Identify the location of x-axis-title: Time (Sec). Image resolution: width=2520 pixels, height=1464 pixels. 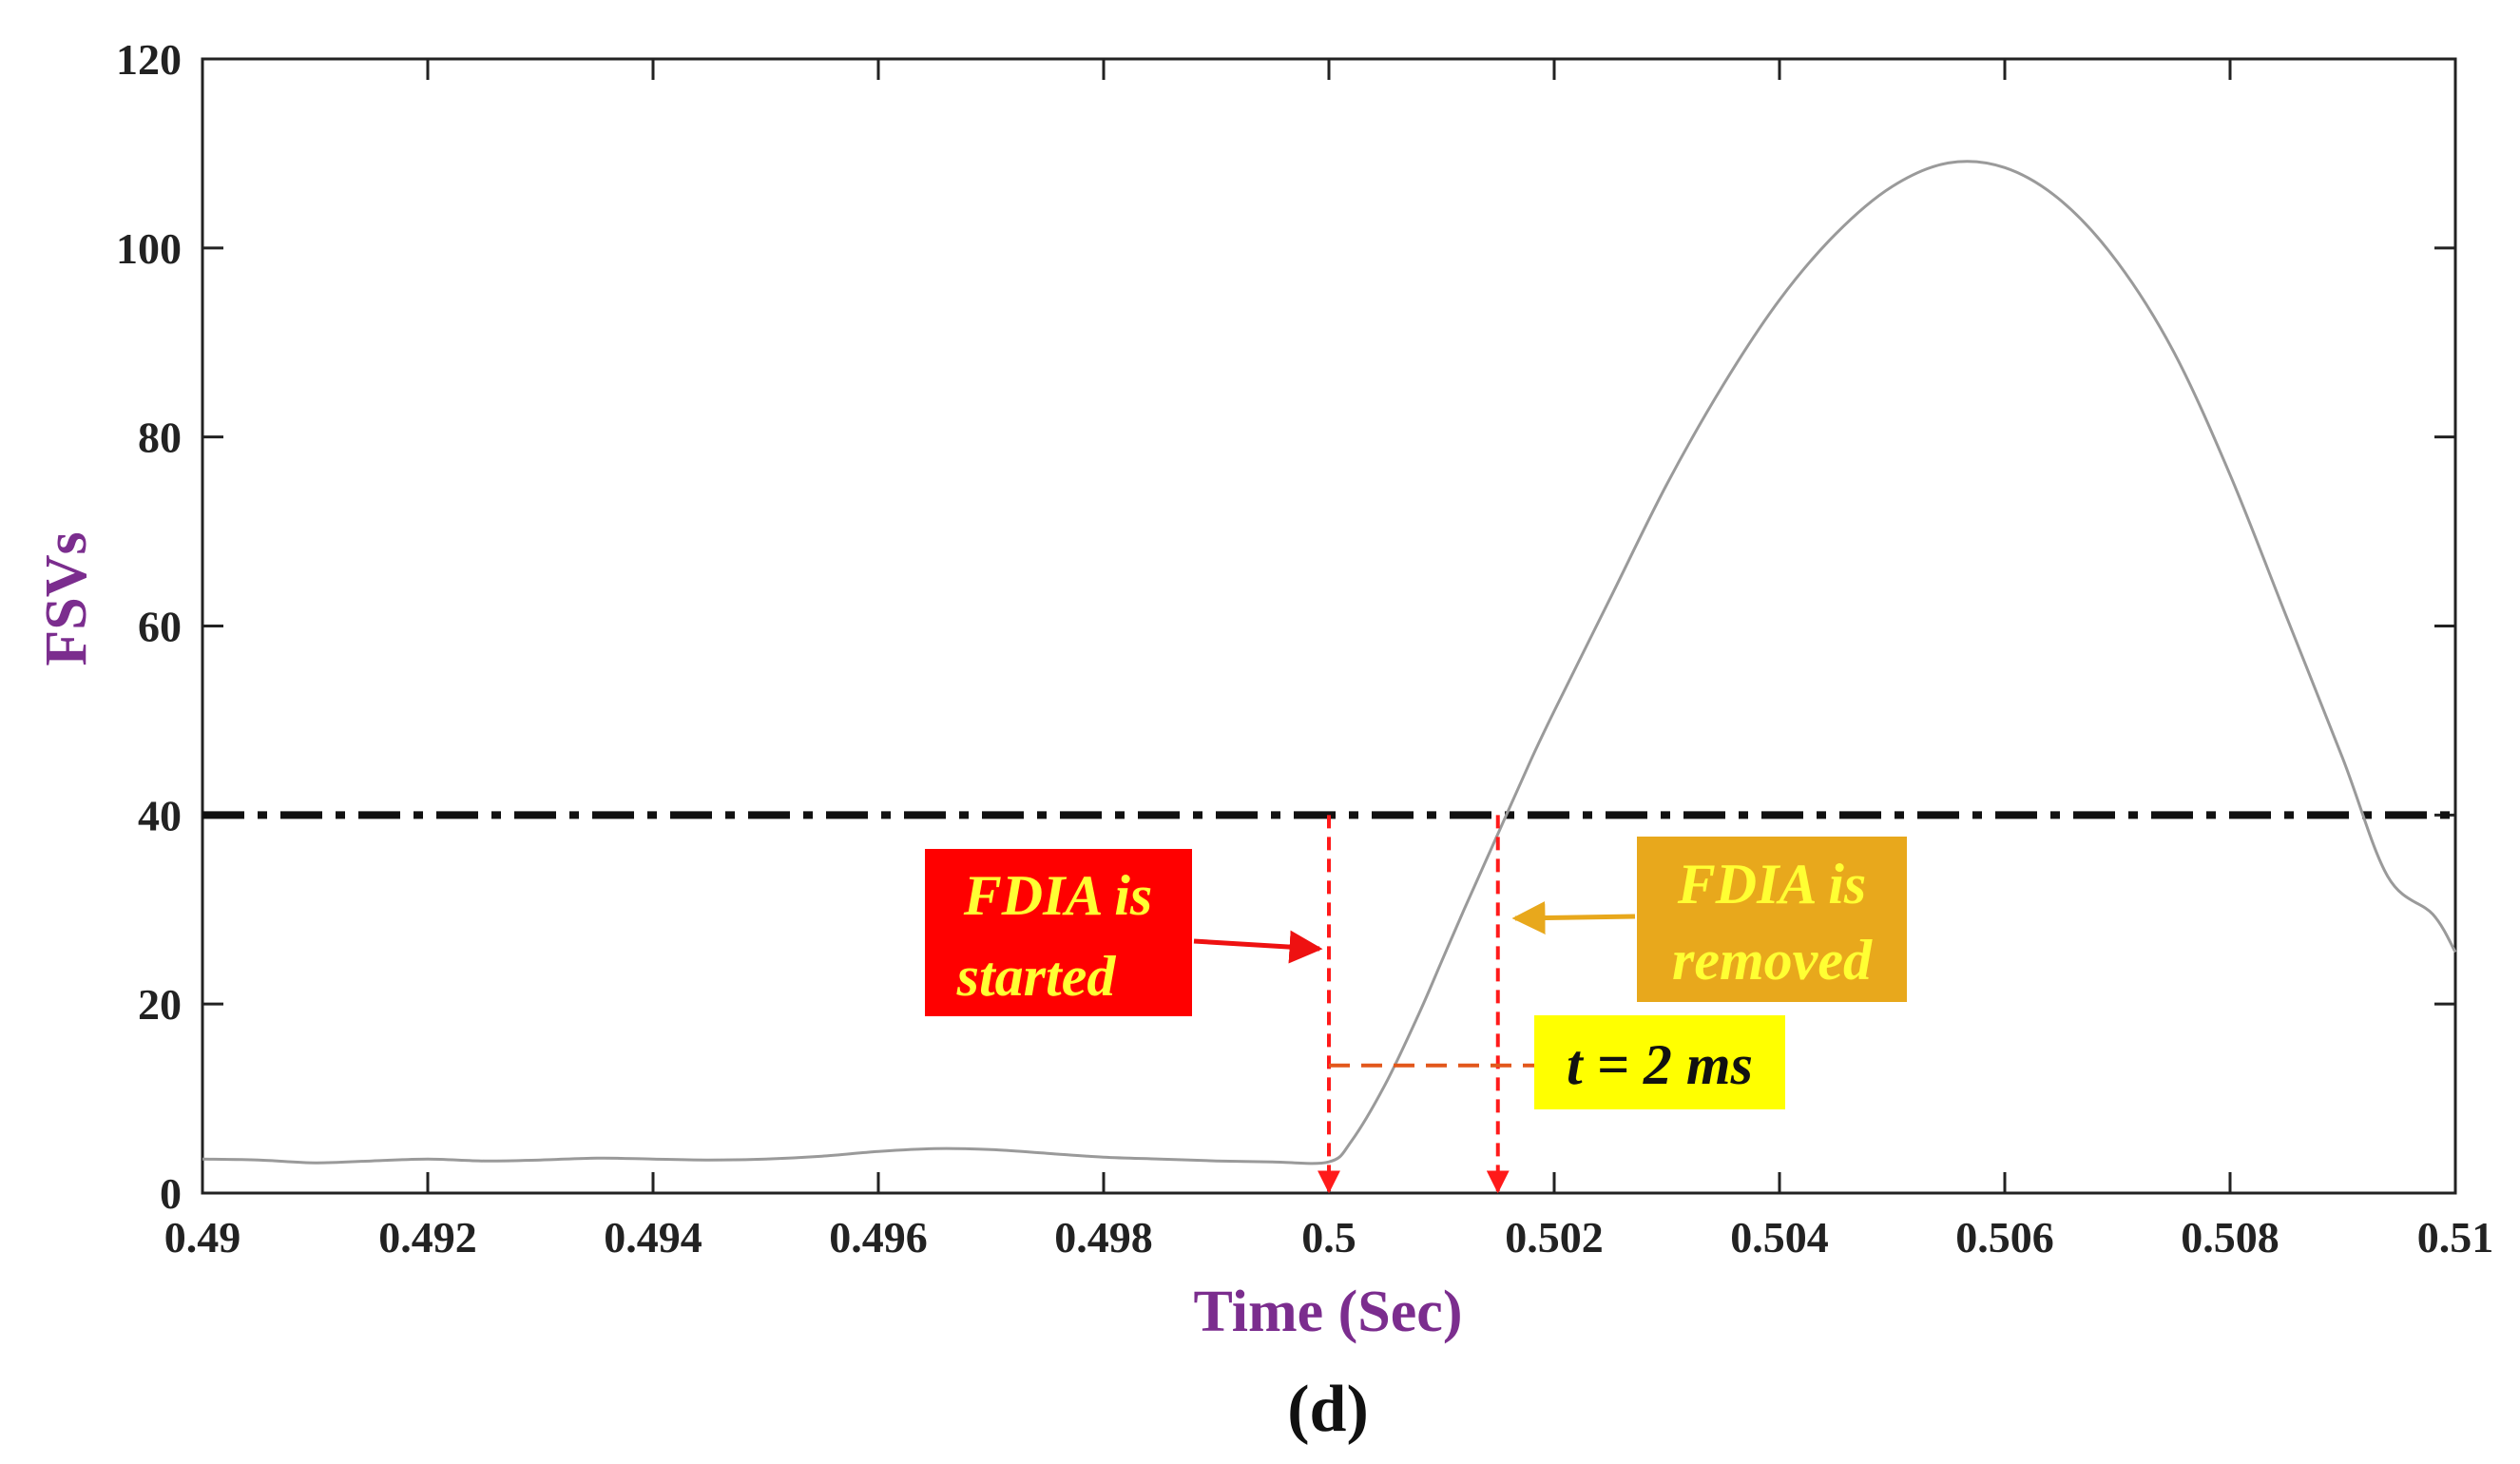
(1328, 1312).